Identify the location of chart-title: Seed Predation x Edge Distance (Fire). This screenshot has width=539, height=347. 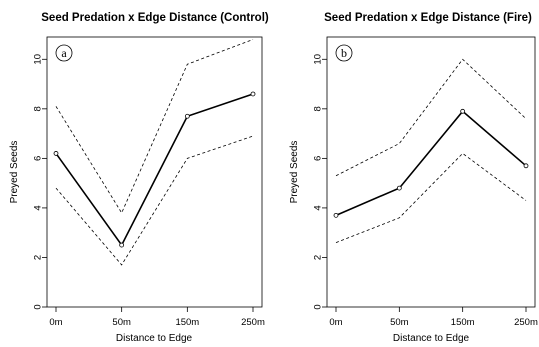
(428, 18).